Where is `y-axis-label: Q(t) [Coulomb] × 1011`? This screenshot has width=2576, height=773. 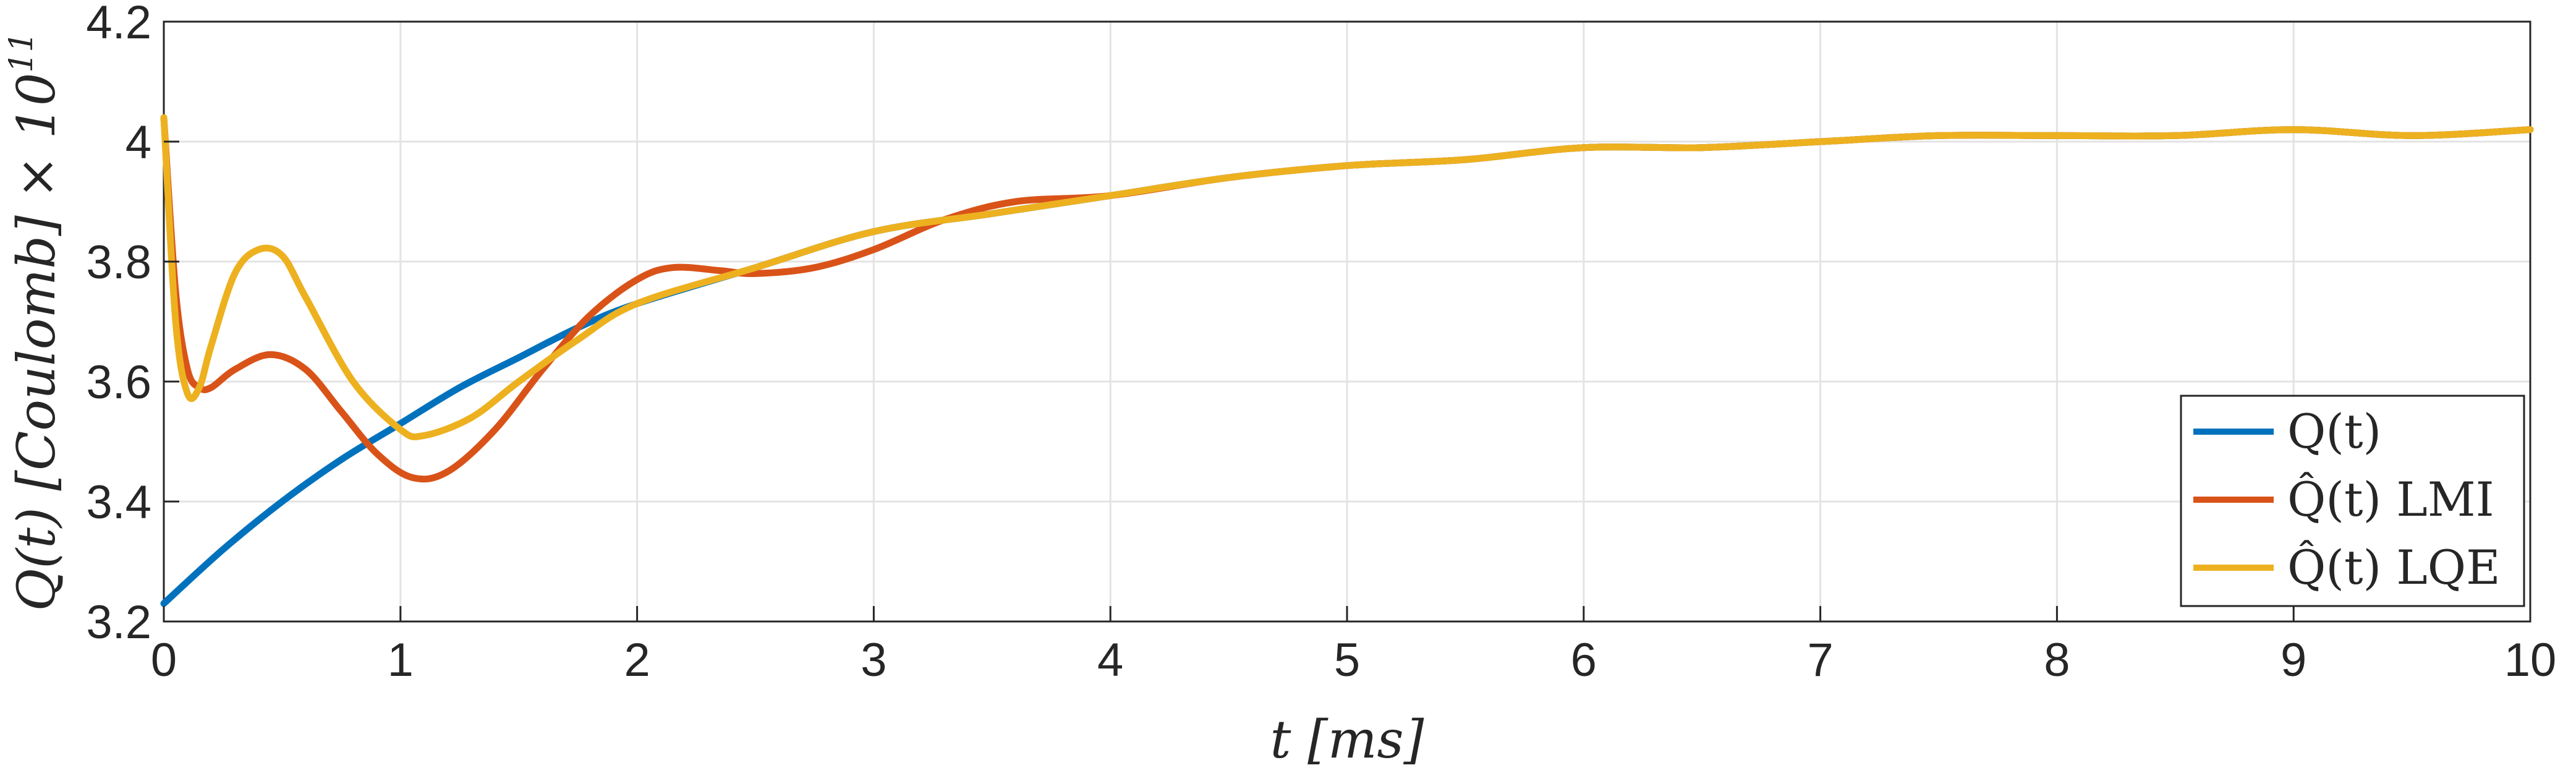 y-axis-label: Q(t) [Coulomb] × 1011 is located at coordinates (35, 321).